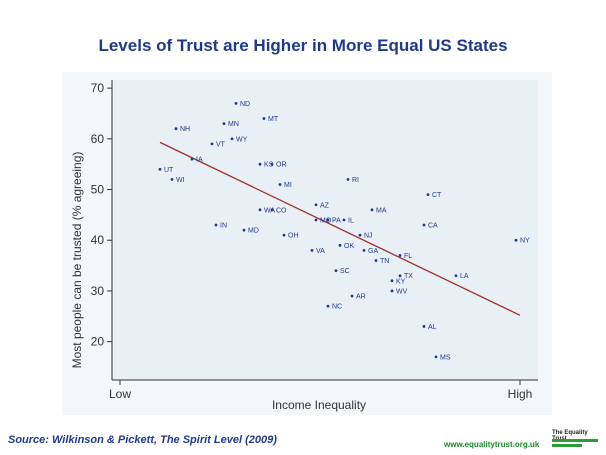 This screenshot has width=606, height=455. Describe the element at coordinates (384, 261) in the screenshot. I see `point-label: TN` at that location.